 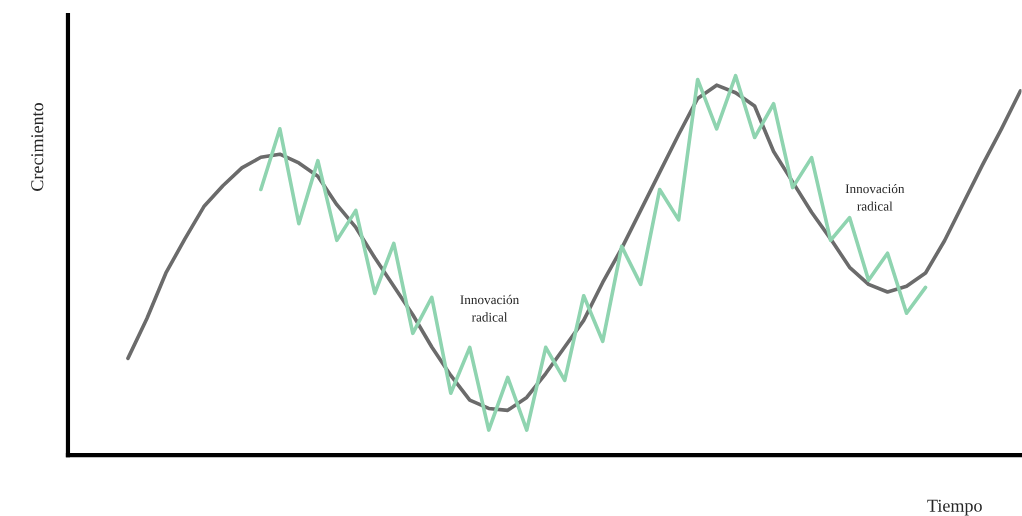 What do you see at coordinates (37, 147) in the screenshot?
I see `y-axis-title: Crecimiento` at bounding box center [37, 147].